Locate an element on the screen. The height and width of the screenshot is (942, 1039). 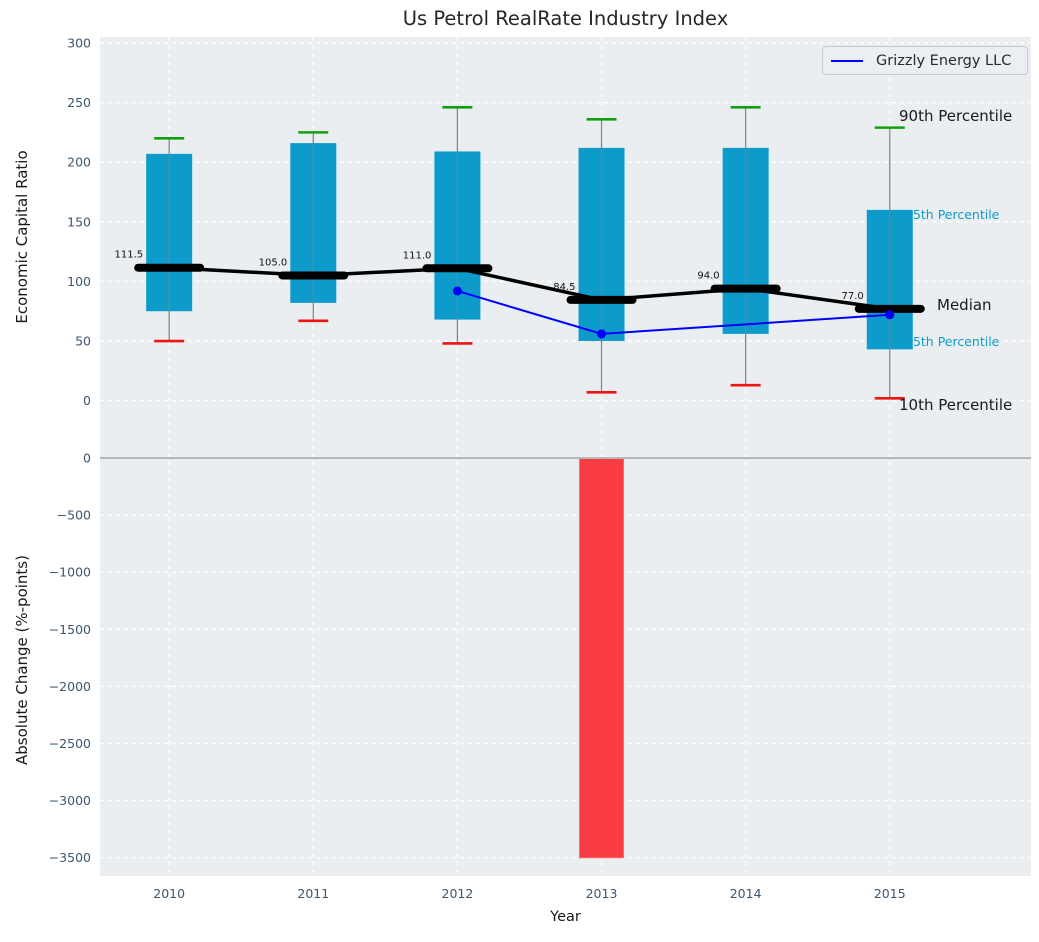
y-tick-label-top: 300 is located at coordinates (79, 42).